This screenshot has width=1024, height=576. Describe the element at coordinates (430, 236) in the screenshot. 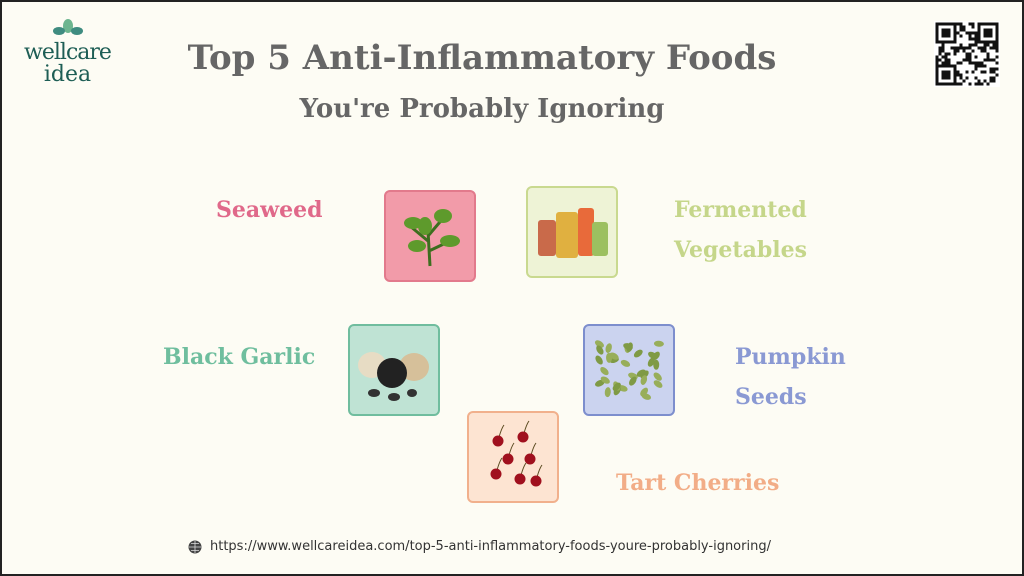

I see `seaweed-image` at that location.